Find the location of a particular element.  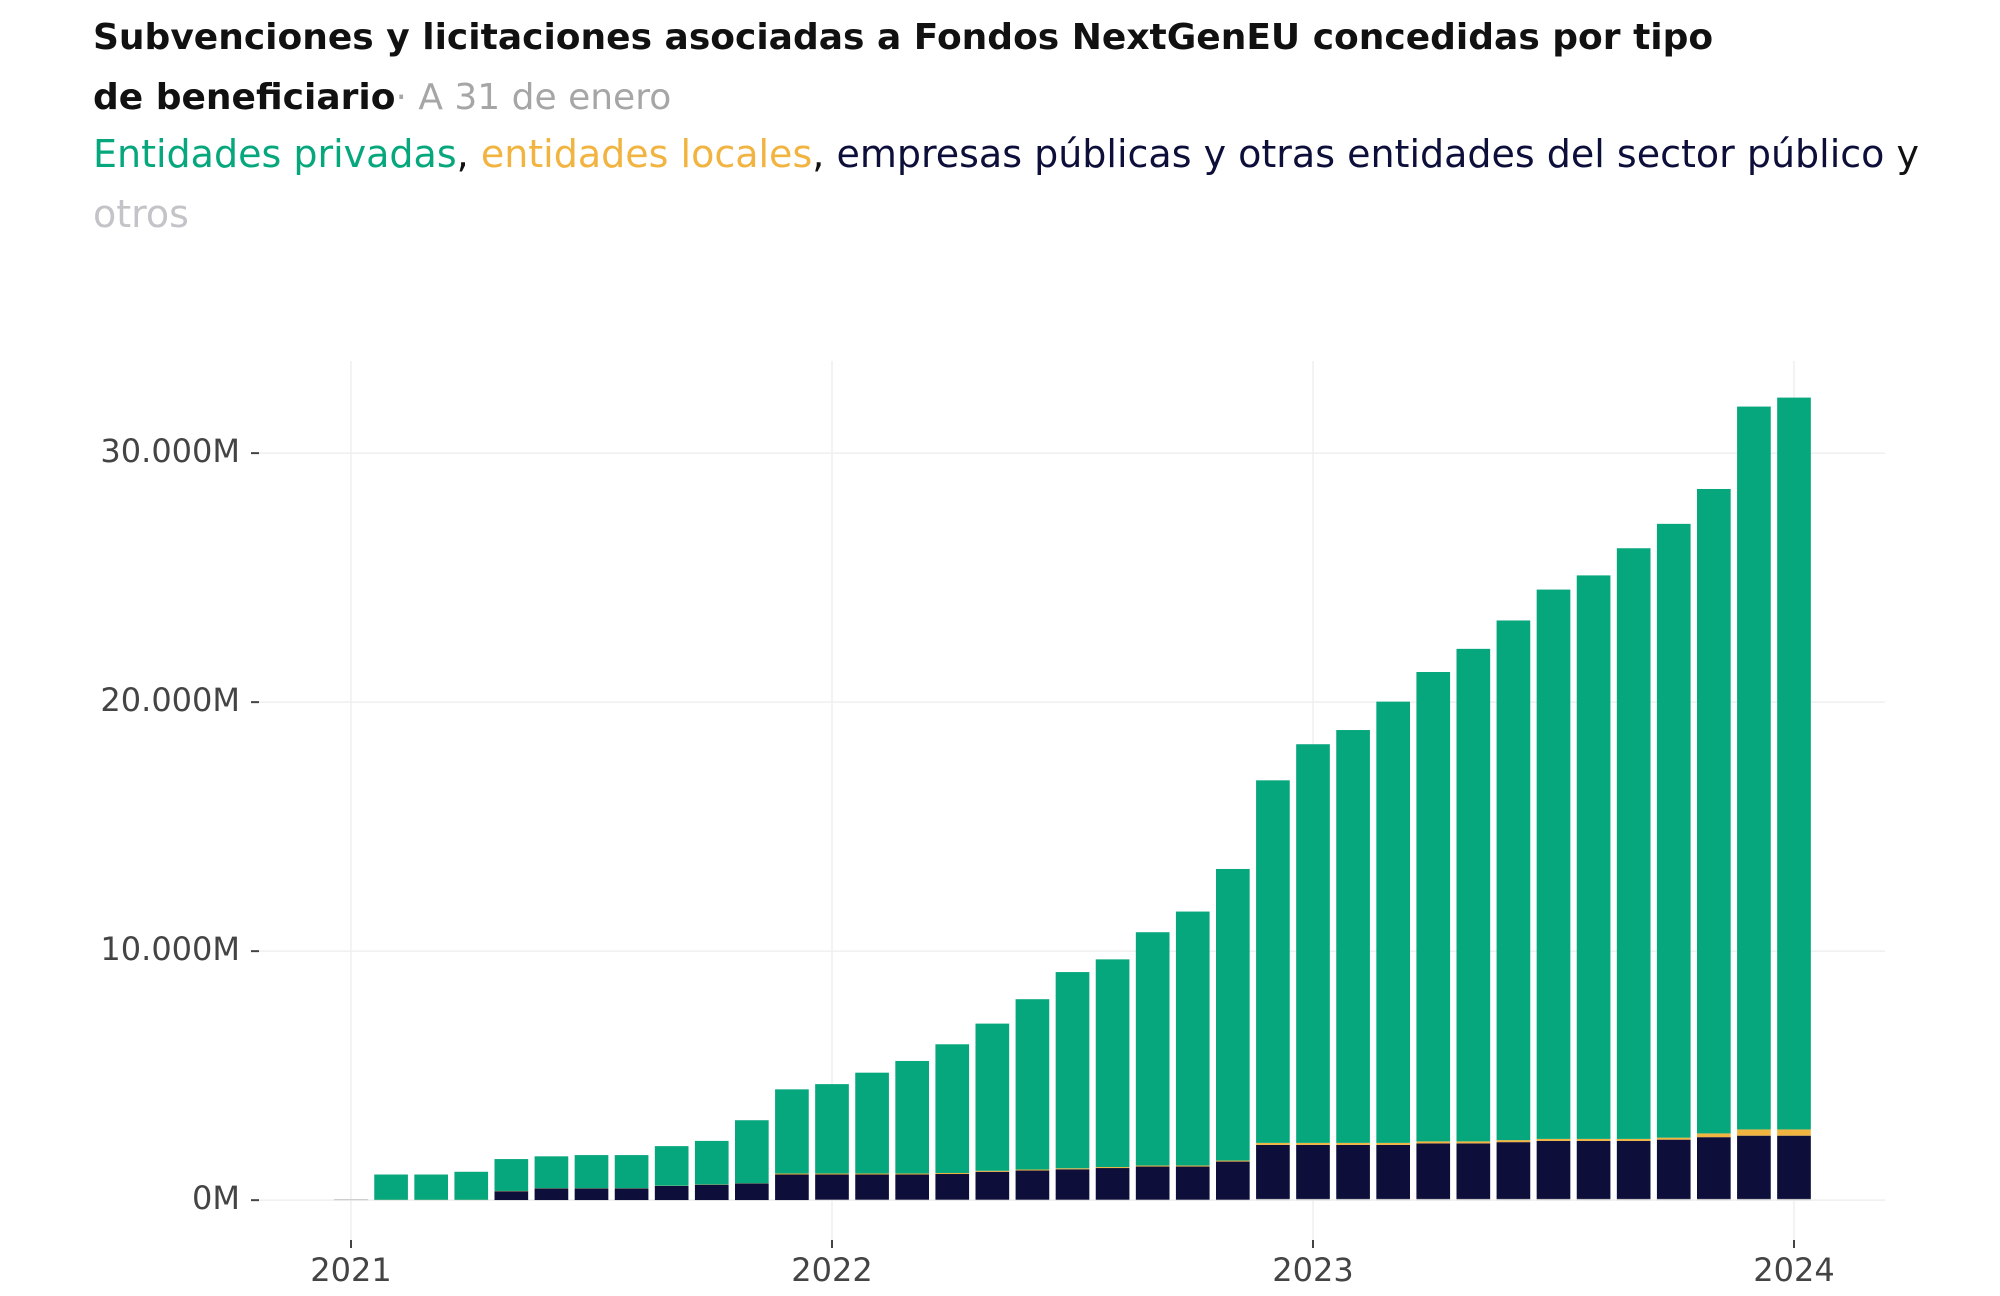

y-tick-label: 10.000M is located at coordinates (170, 949).